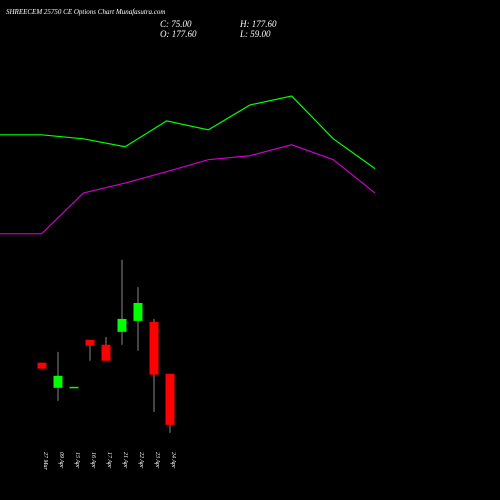 This screenshot has width=500, height=500. What do you see at coordinates (61, 460) in the screenshot?
I see `x-tick-label: 09 Apr` at bounding box center [61, 460].